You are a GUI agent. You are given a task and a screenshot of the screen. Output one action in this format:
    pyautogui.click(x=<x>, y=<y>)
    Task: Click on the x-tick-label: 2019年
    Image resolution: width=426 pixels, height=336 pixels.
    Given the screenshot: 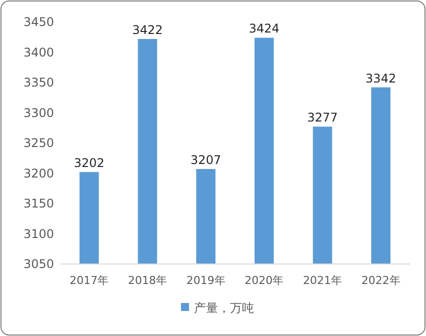 What is the action you would take?
    pyautogui.click(x=206, y=280)
    